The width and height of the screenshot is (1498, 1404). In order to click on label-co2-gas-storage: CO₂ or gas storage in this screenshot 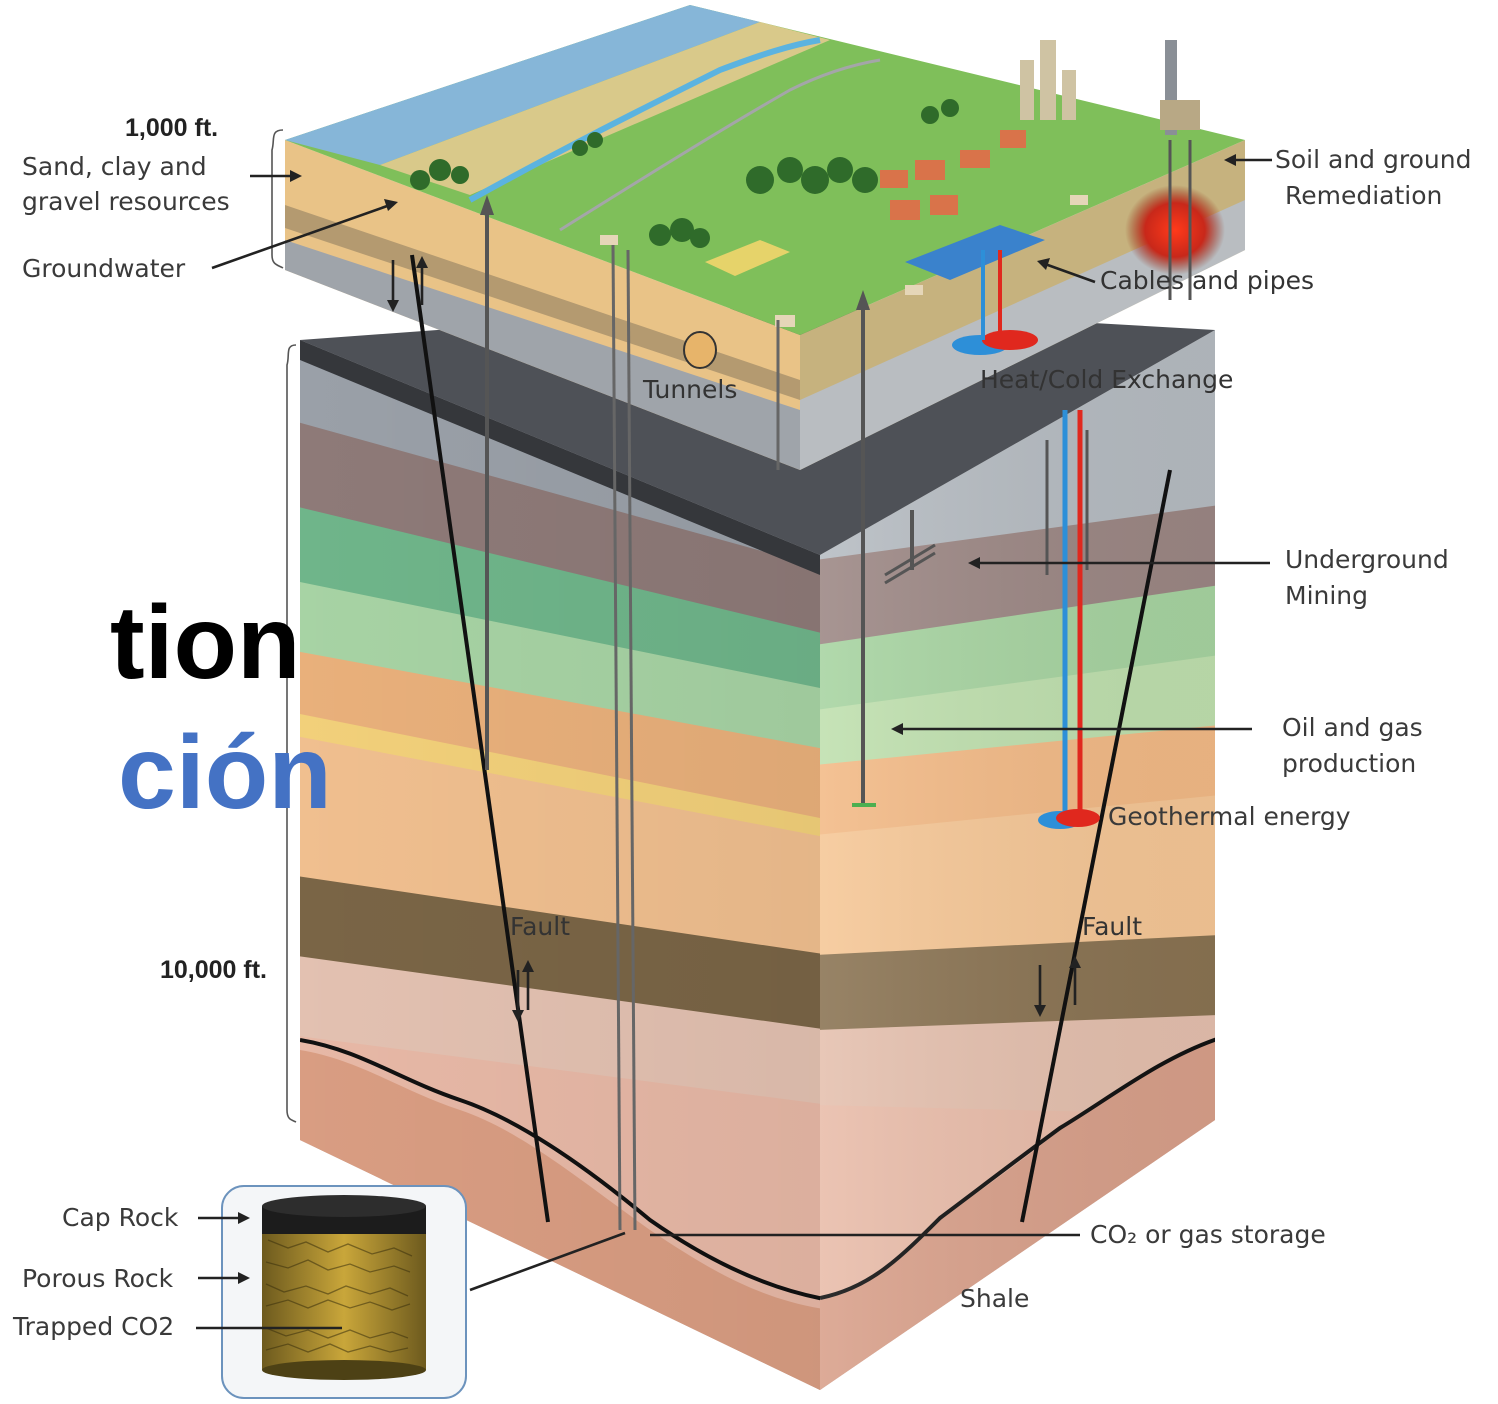, I will do `click(1208, 1234)`.